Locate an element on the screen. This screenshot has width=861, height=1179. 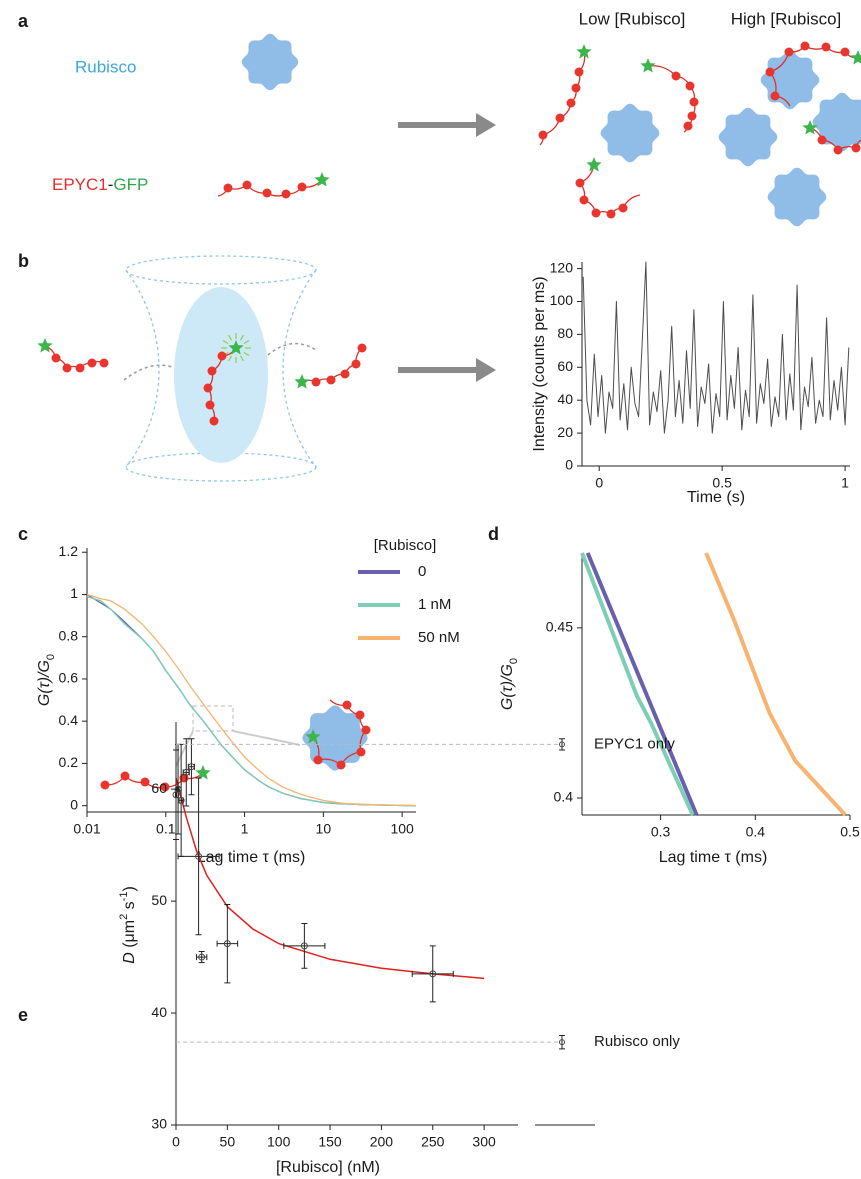
dash: - is located at coordinates (111, 184).